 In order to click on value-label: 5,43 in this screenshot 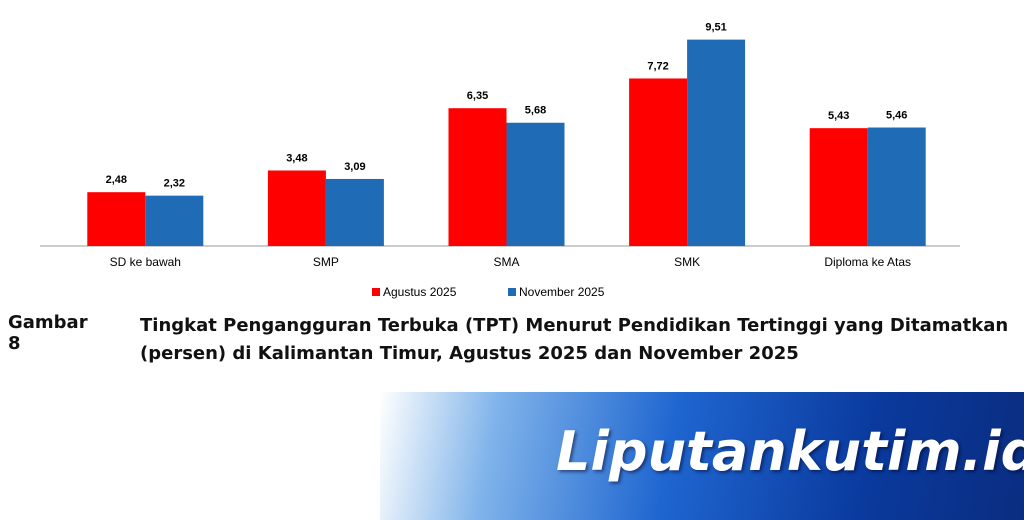, I will do `click(838, 116)`.